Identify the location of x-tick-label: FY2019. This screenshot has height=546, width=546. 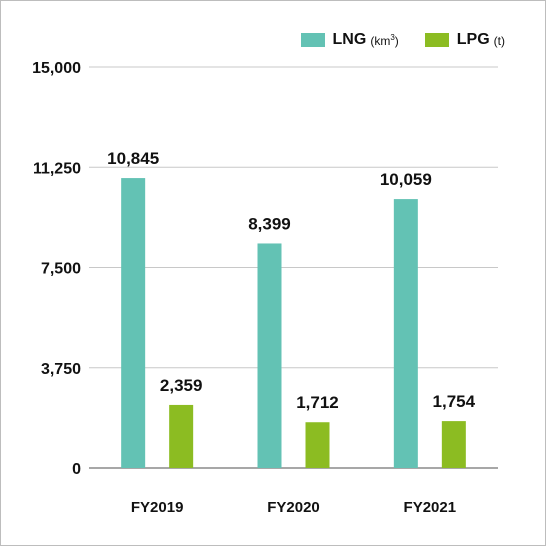
(157, 507).